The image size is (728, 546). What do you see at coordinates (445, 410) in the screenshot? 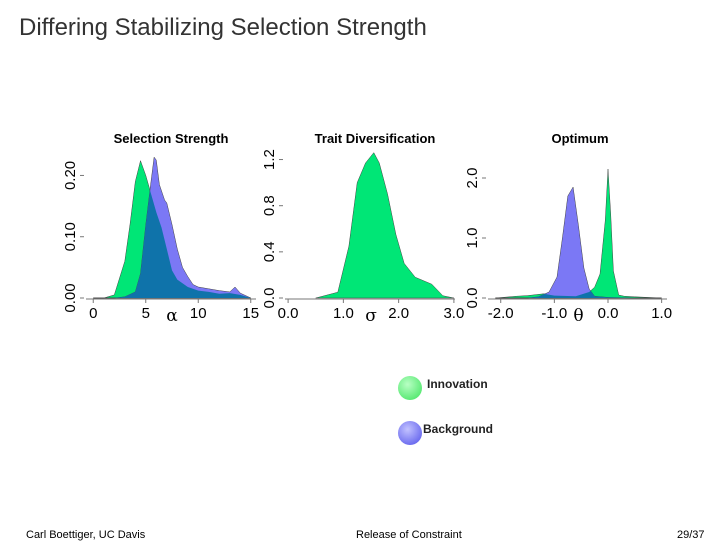
I see `legend: Innovation Background` at bounding box center [445, 410].